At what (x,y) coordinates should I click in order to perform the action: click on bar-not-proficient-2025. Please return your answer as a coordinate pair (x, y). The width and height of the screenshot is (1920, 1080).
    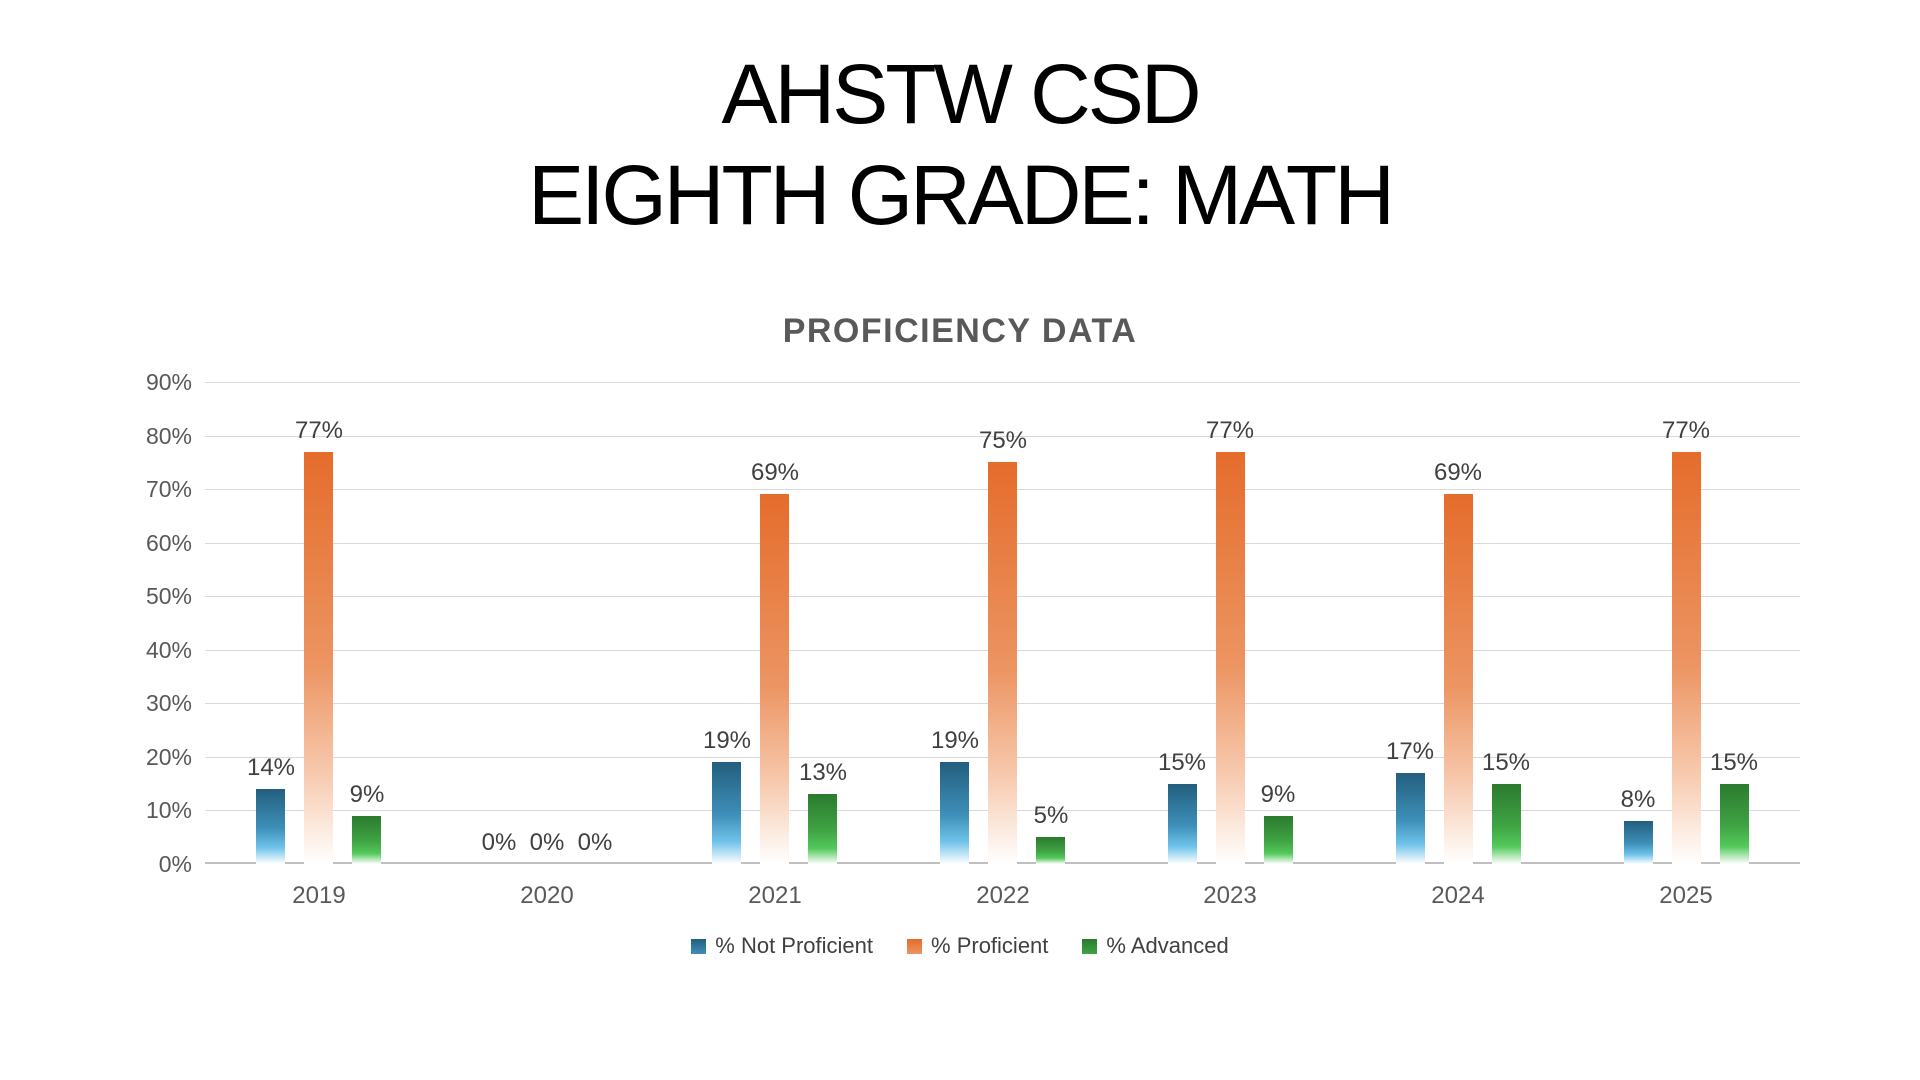
    Looking at the image, I should click on (1638, 842).